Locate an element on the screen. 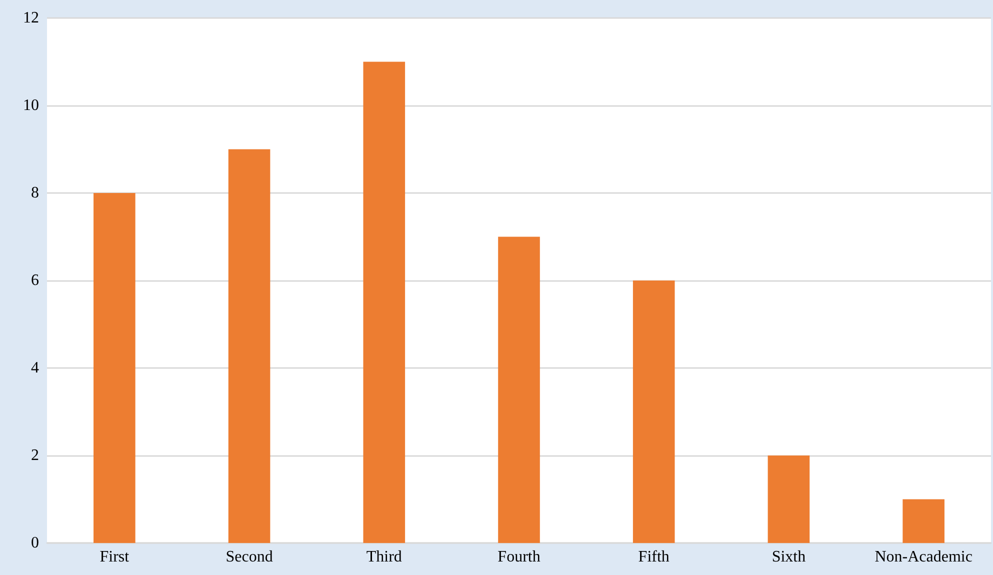 The height and width of the screenshot is (575, 993). x-tick-label: Sixth is located at coordinates (789, 557).